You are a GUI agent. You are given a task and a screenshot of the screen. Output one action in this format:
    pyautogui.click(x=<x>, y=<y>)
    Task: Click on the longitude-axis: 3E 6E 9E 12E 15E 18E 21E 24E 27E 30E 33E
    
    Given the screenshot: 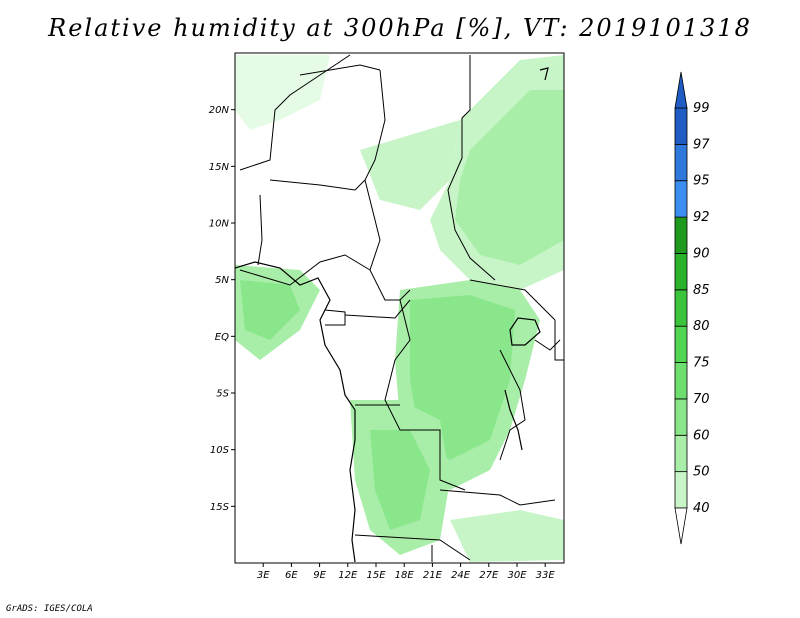 What is the action you would take?
    pyautogui.click(x=406, y=572)
    